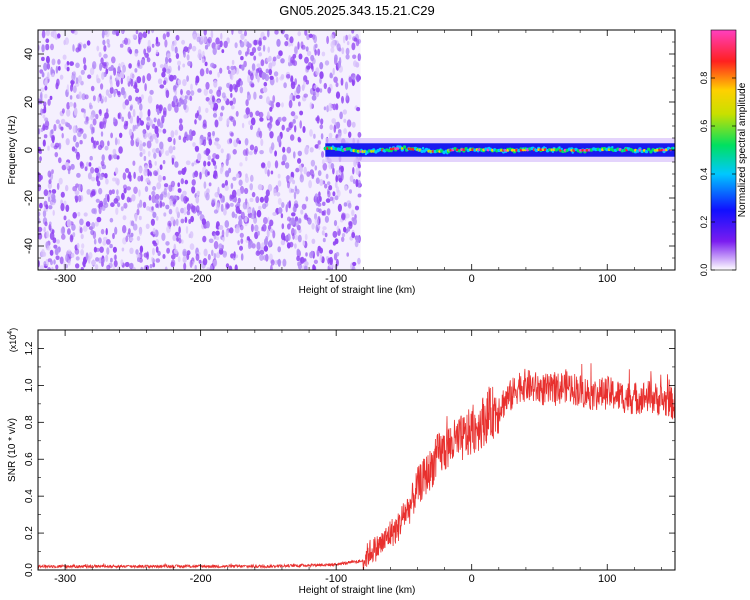 The width and height of the screenshot is (750, 600). Describe the element at coordinates (29, 198) in the screenshot. I see `spectrogram-y-tick-label: -20` at that location.